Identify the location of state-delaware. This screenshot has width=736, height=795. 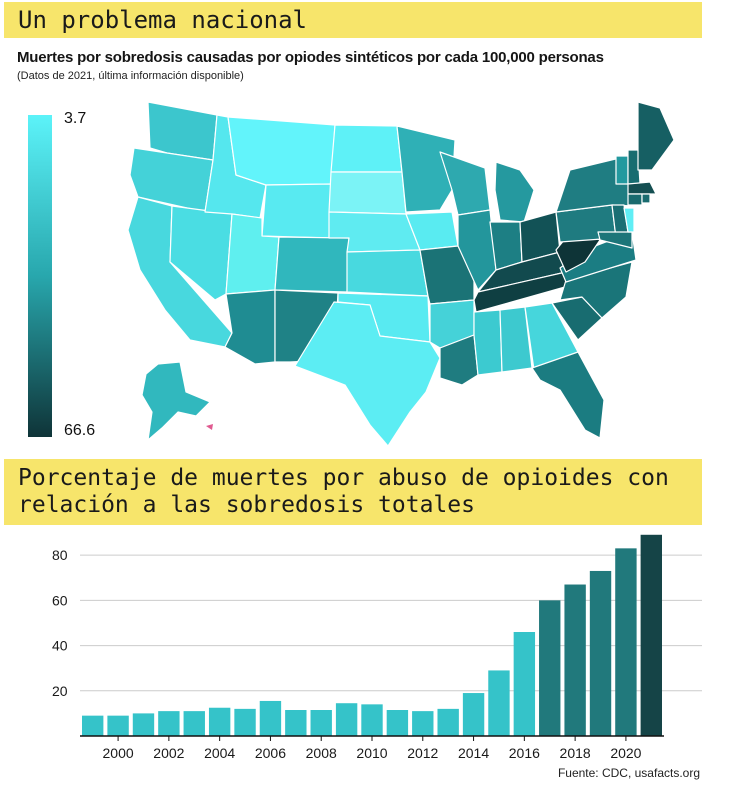
(629, 220).